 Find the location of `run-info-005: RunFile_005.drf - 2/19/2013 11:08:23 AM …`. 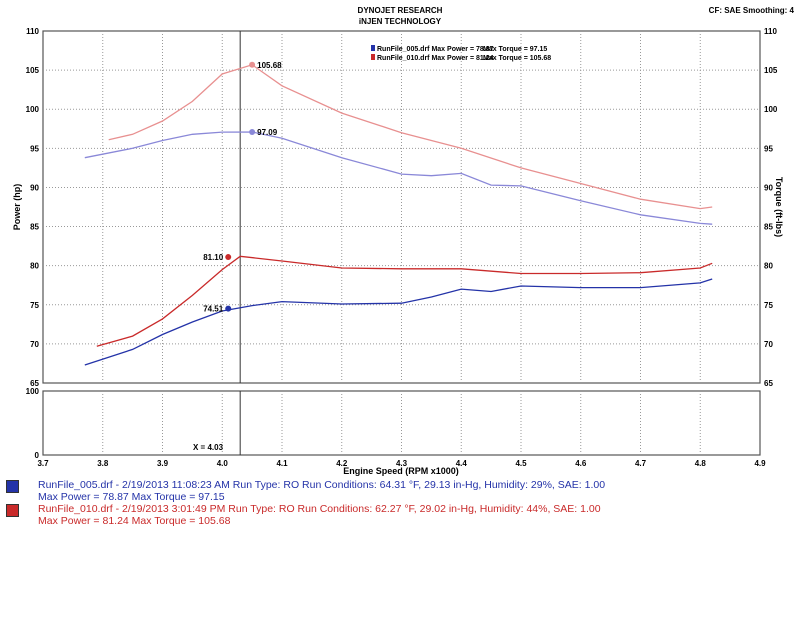

run-info-005: RunFile_005.drf - 2/19/2013 11:08:23 AM … is located at coordinates (305, 491).